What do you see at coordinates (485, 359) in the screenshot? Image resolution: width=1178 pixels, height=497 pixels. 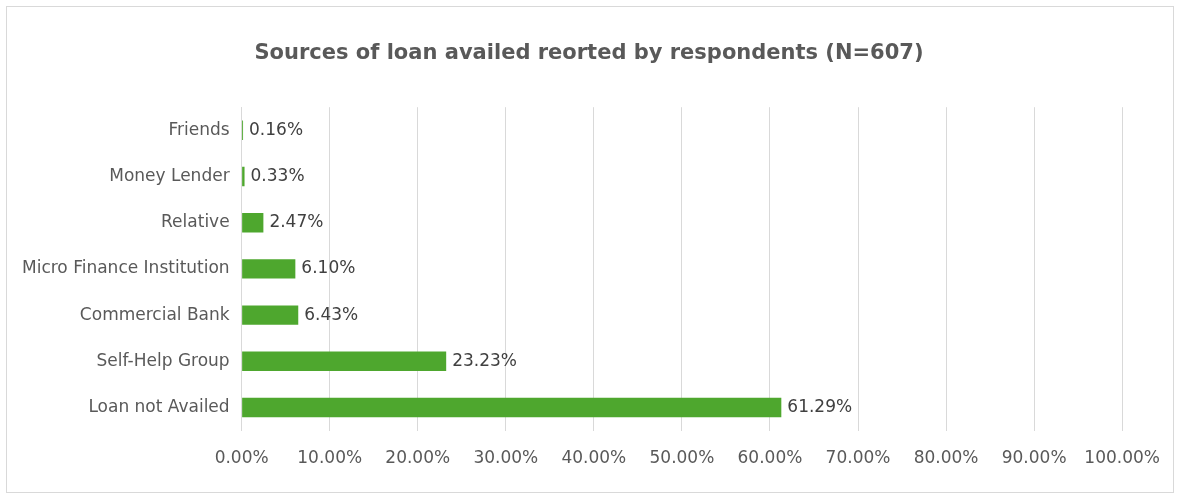 I see `data-label: 23.23%` at bounding box center [485, 359].